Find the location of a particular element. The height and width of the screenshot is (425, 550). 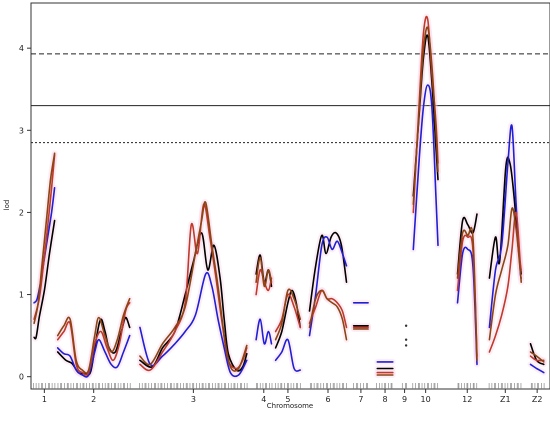

marker-points is located at coordinates (406, 335).